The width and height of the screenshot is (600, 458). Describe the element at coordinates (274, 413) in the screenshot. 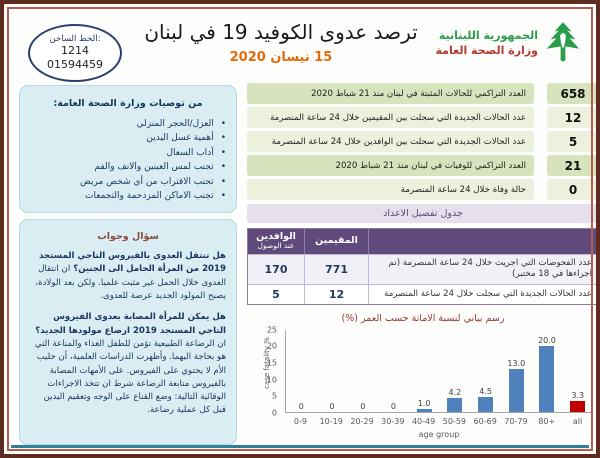

I see `y-tick-label: 0` at that location.